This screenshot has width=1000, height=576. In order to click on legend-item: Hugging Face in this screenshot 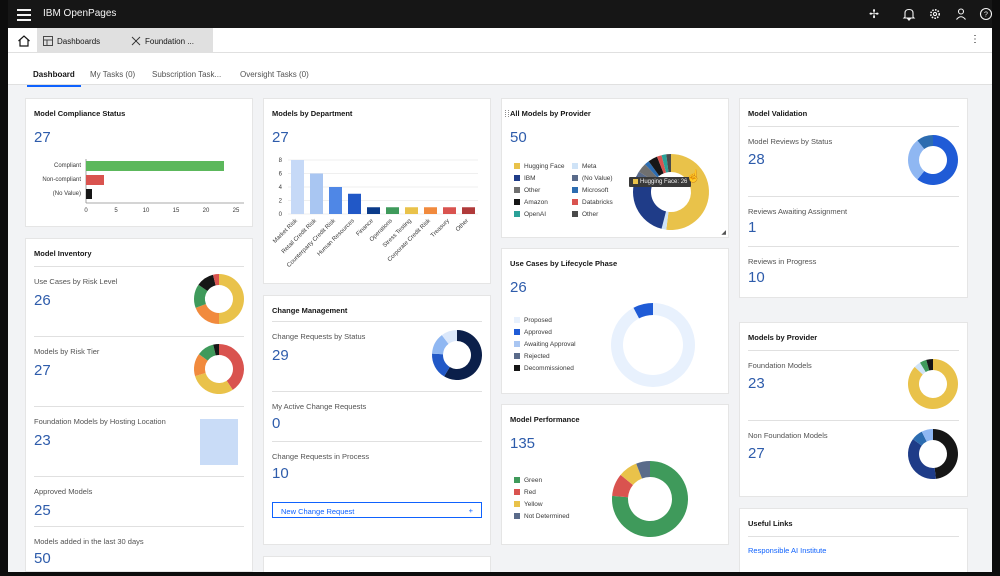, I will do `click(539, 166)`.